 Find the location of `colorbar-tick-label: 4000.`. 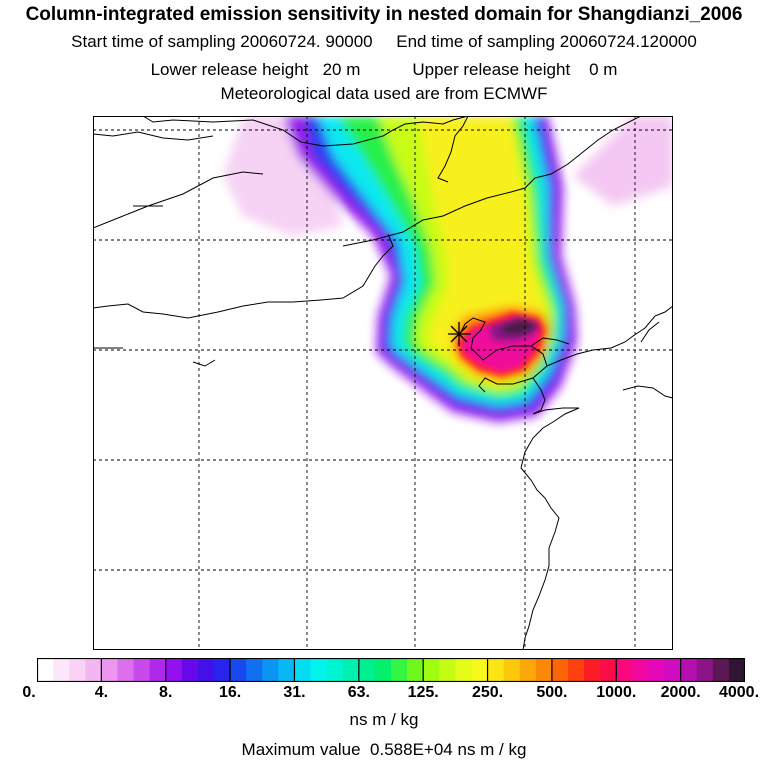

colorbar-tick-label: 4000. is located at coordinates (739, 692).